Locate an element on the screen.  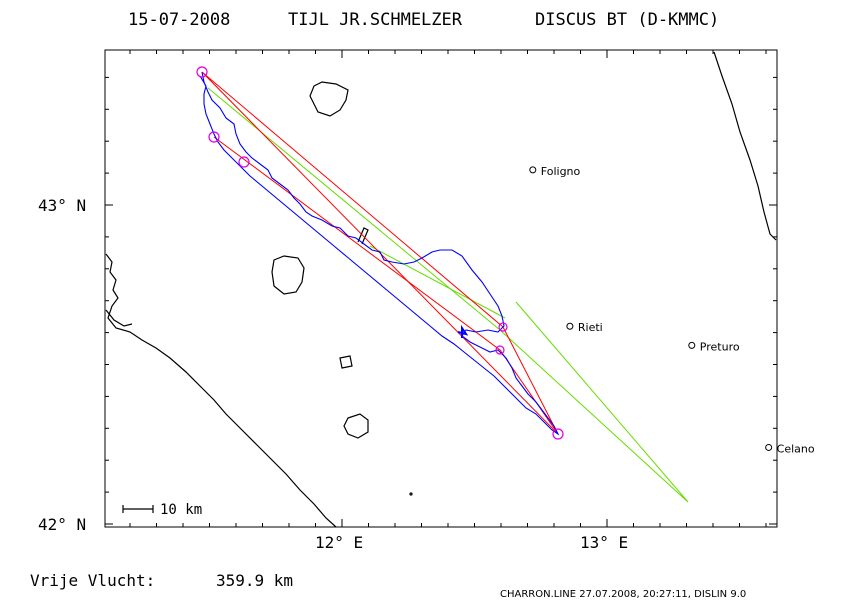
lon-label-13: 13° E is located at coordinates (604, 542).